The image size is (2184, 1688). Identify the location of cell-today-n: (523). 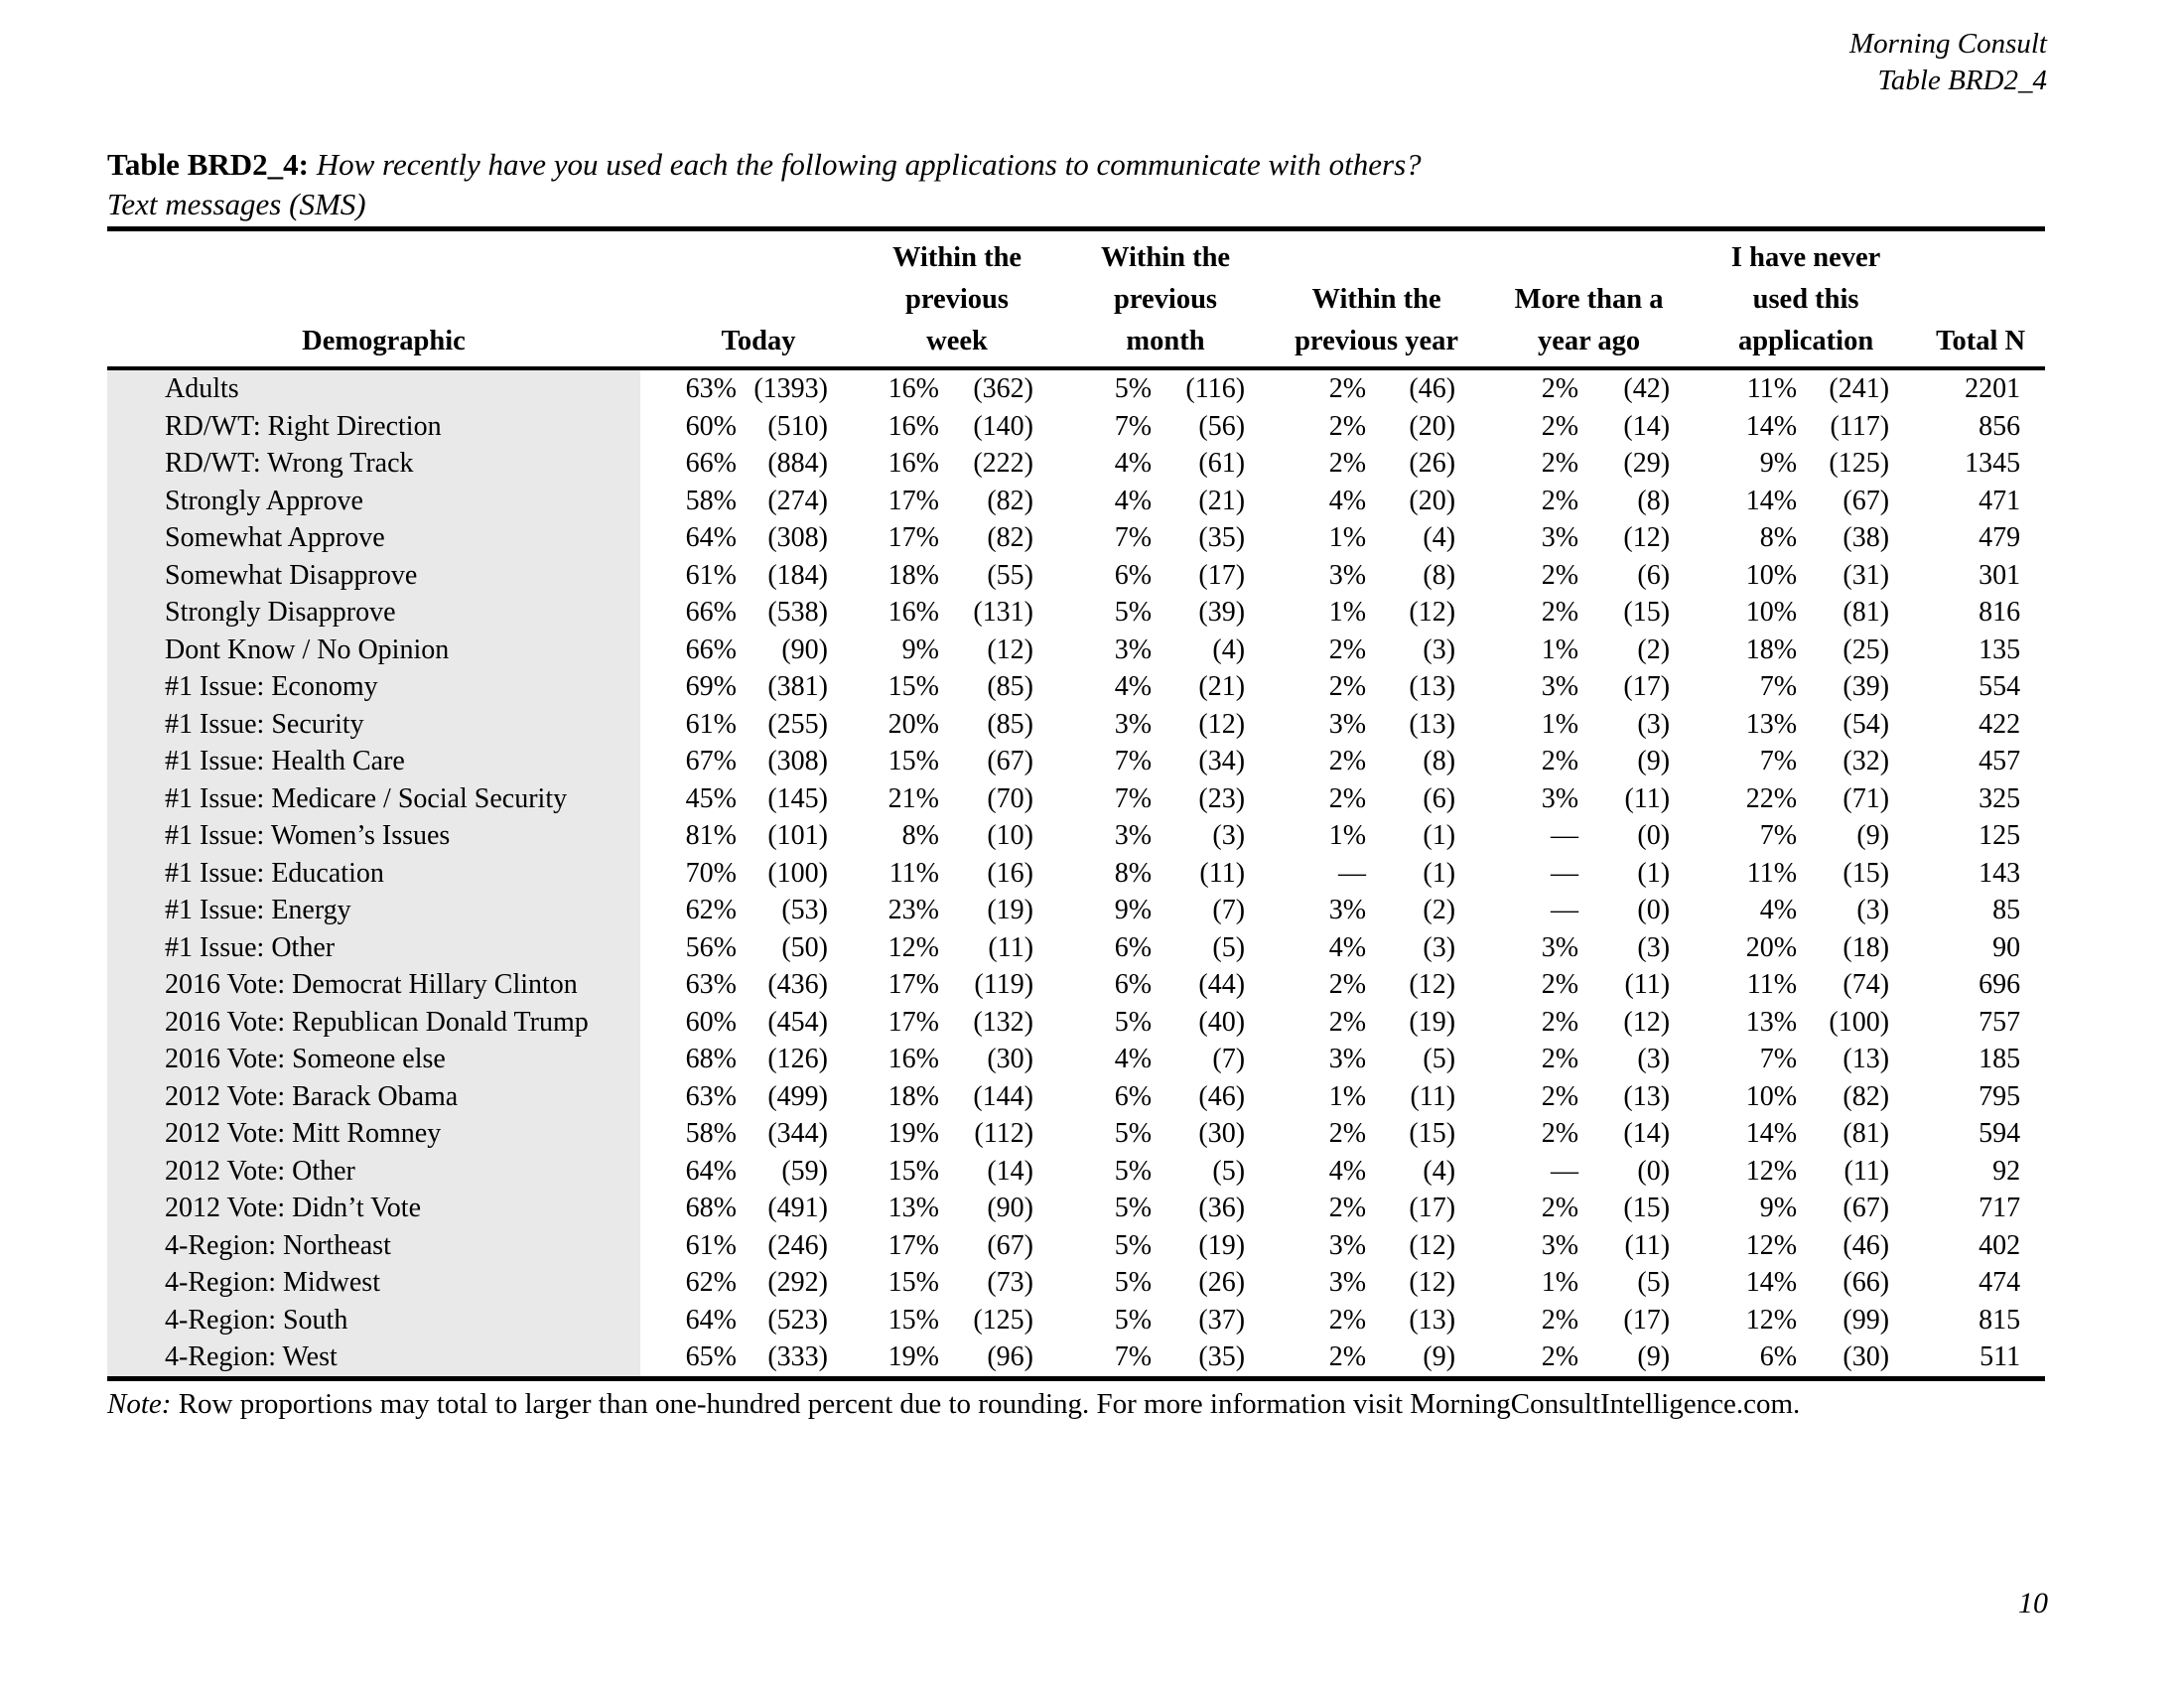
(797, 1320).